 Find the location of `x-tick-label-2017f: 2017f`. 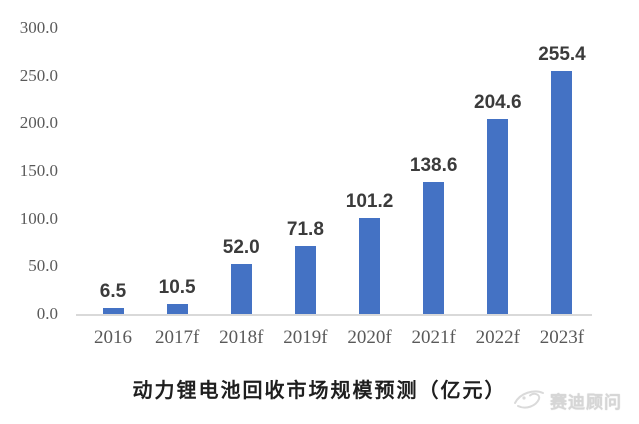

x-tick-label-2017f: 2017f is located at coordinates (177, 337).